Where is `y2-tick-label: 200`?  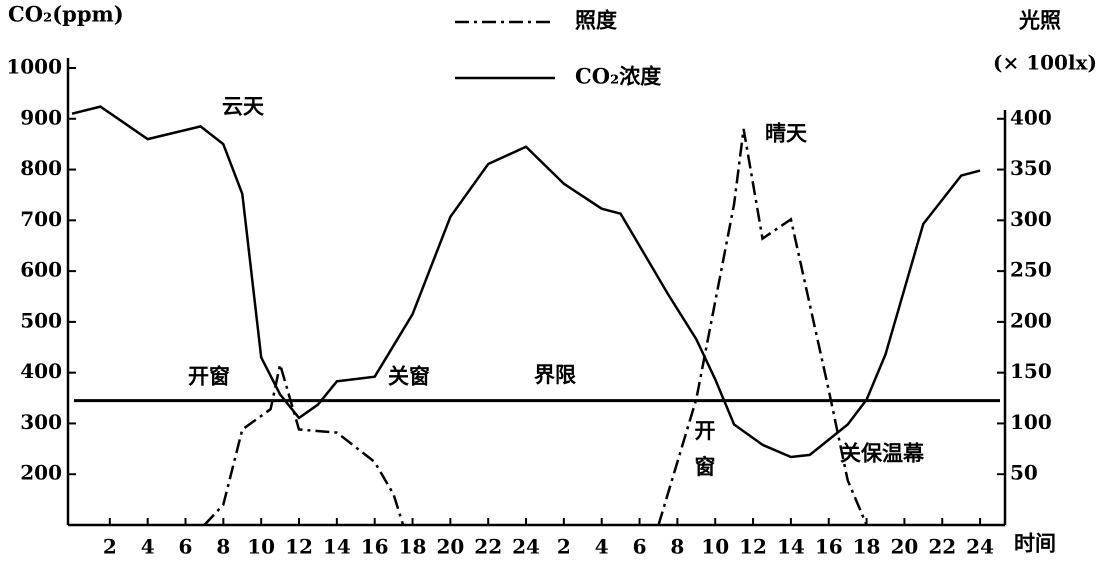 y2-tick-label: 200 is located at coordinates (1031, 320).